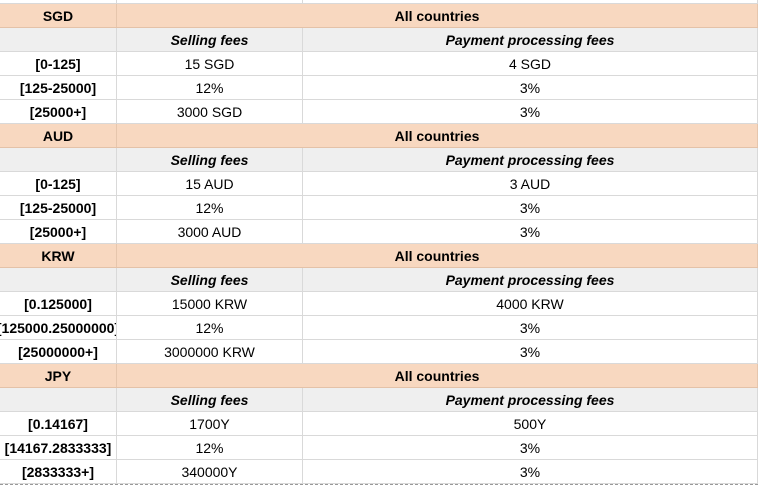  What do you see at coordinates (530, 423) in the screenshot?
I see `payment-fee-cell: 500Y` at bounding box center [530, 423].